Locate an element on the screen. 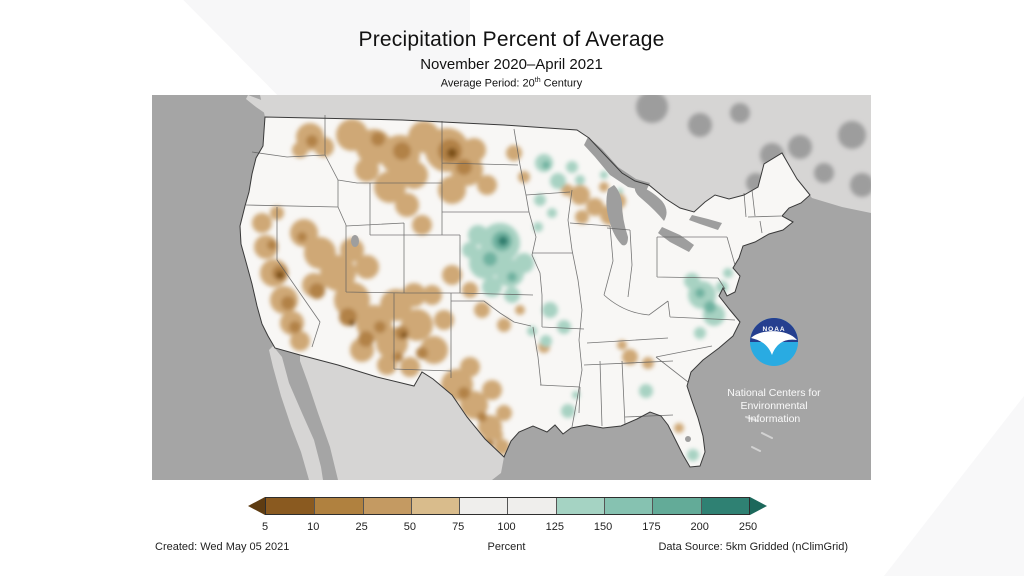  noaa-org-line3: Information is located at coordinates (774, 419).